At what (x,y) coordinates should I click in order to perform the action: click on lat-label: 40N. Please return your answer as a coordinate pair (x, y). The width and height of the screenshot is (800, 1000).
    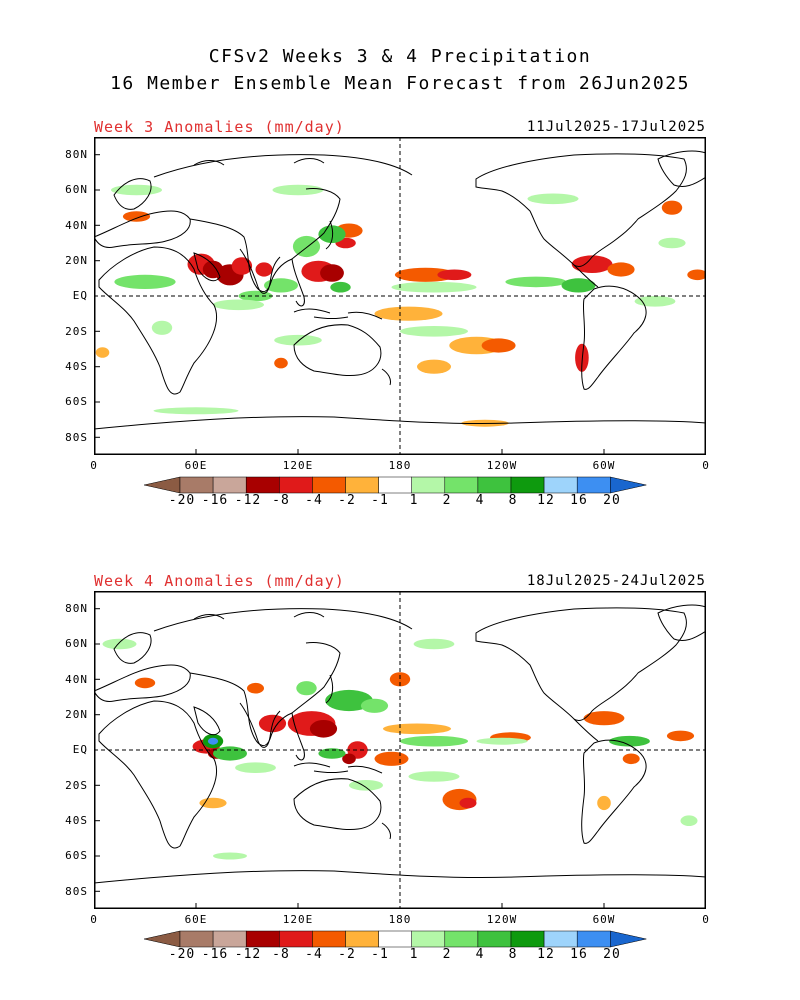
    Looking at the image, I should click on (76, 679).